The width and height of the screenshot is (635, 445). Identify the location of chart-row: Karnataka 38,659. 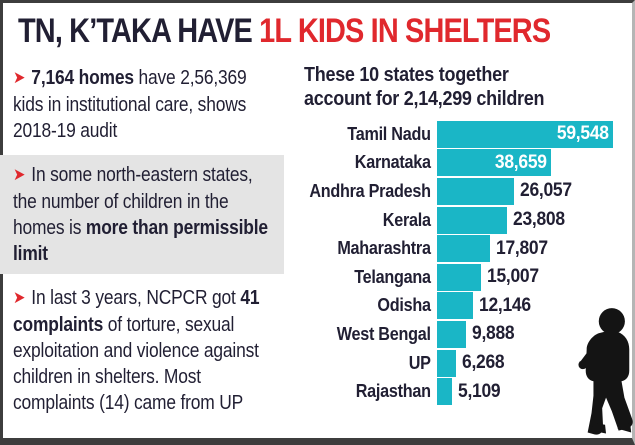
(464, 163).